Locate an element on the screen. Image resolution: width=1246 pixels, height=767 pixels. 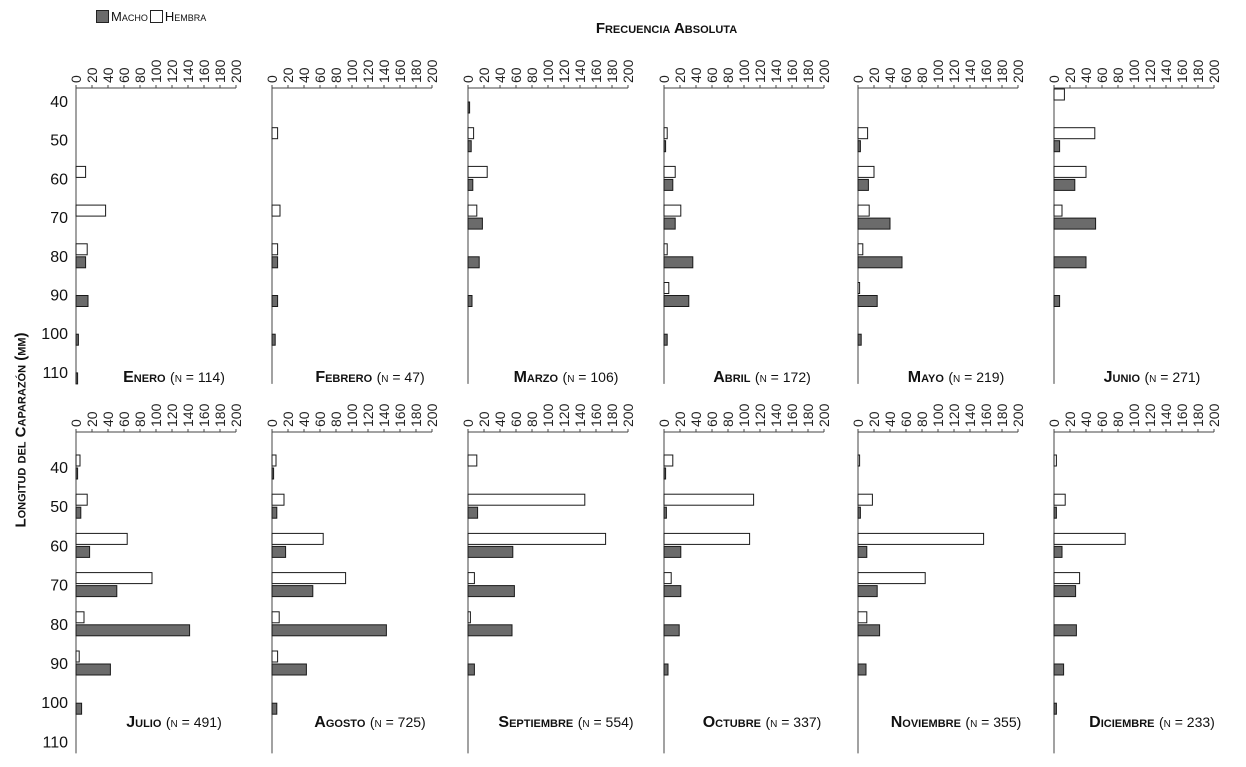
panel-caption: Octubre (n = 337) is located at coordinates (762, 722).